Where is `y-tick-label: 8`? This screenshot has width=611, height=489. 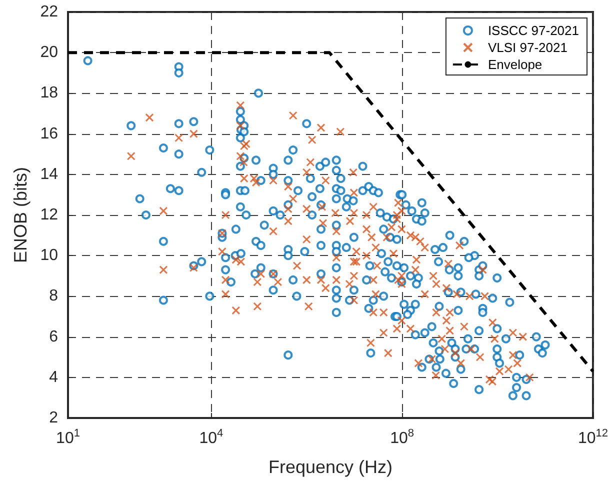
y-tick-label: 8 is located at coordinates (53, 296).